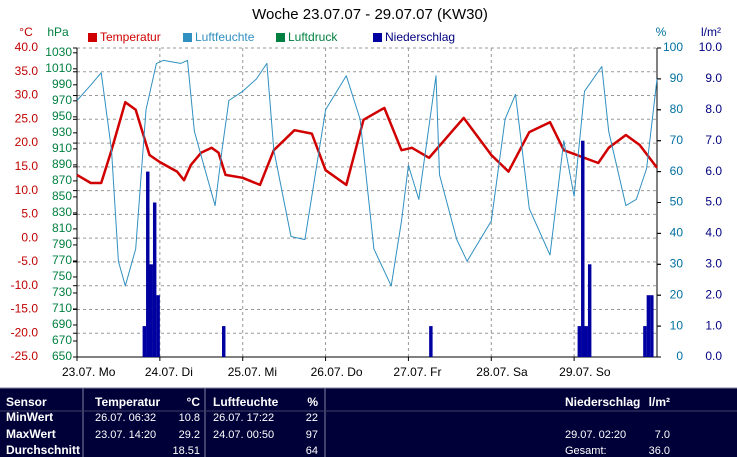 The height and width of the screenshot is (457, 737). I want to click on y-tick-label: 0.0, so click(29, 237).